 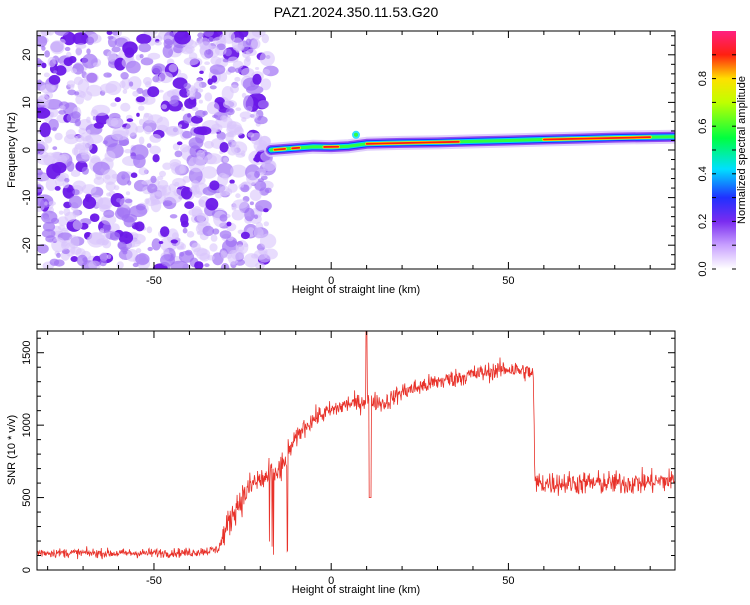 I want to click on snr-ylabel: SNR (10 * v/v), so click(x=12, y=450).